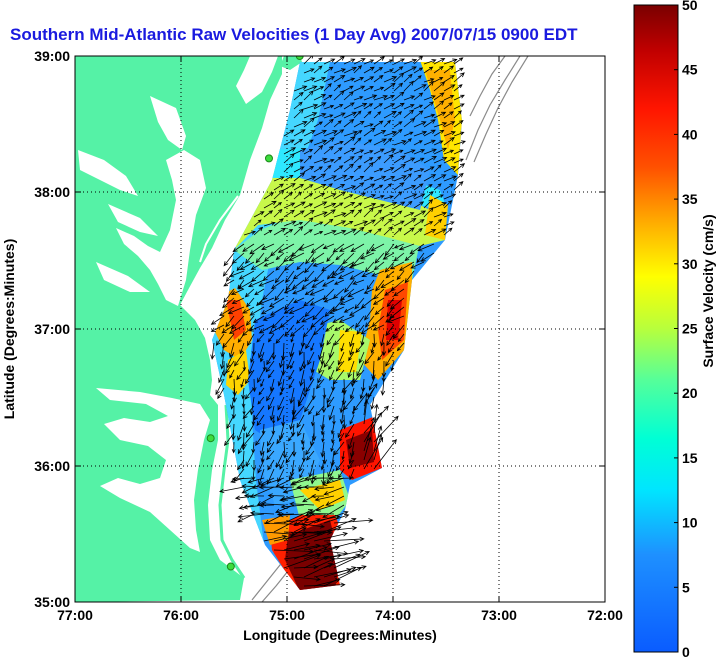  I want to click on radar-station-marker, so click(268, 158).